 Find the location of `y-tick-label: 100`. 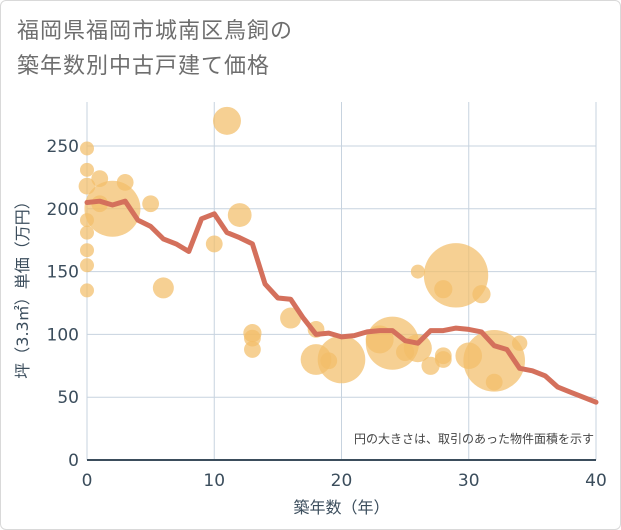

y-tick-label: 100 is located at coordinates (63, 335).